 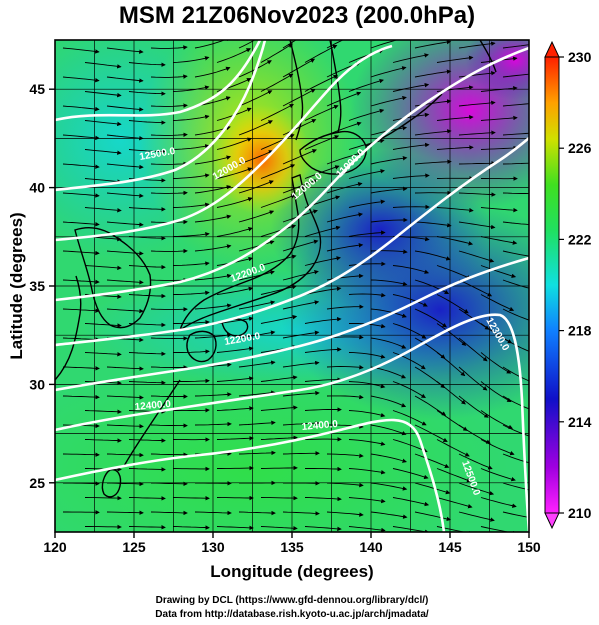 I want to click on coast-kamchatka, so click(x=488, y=56).